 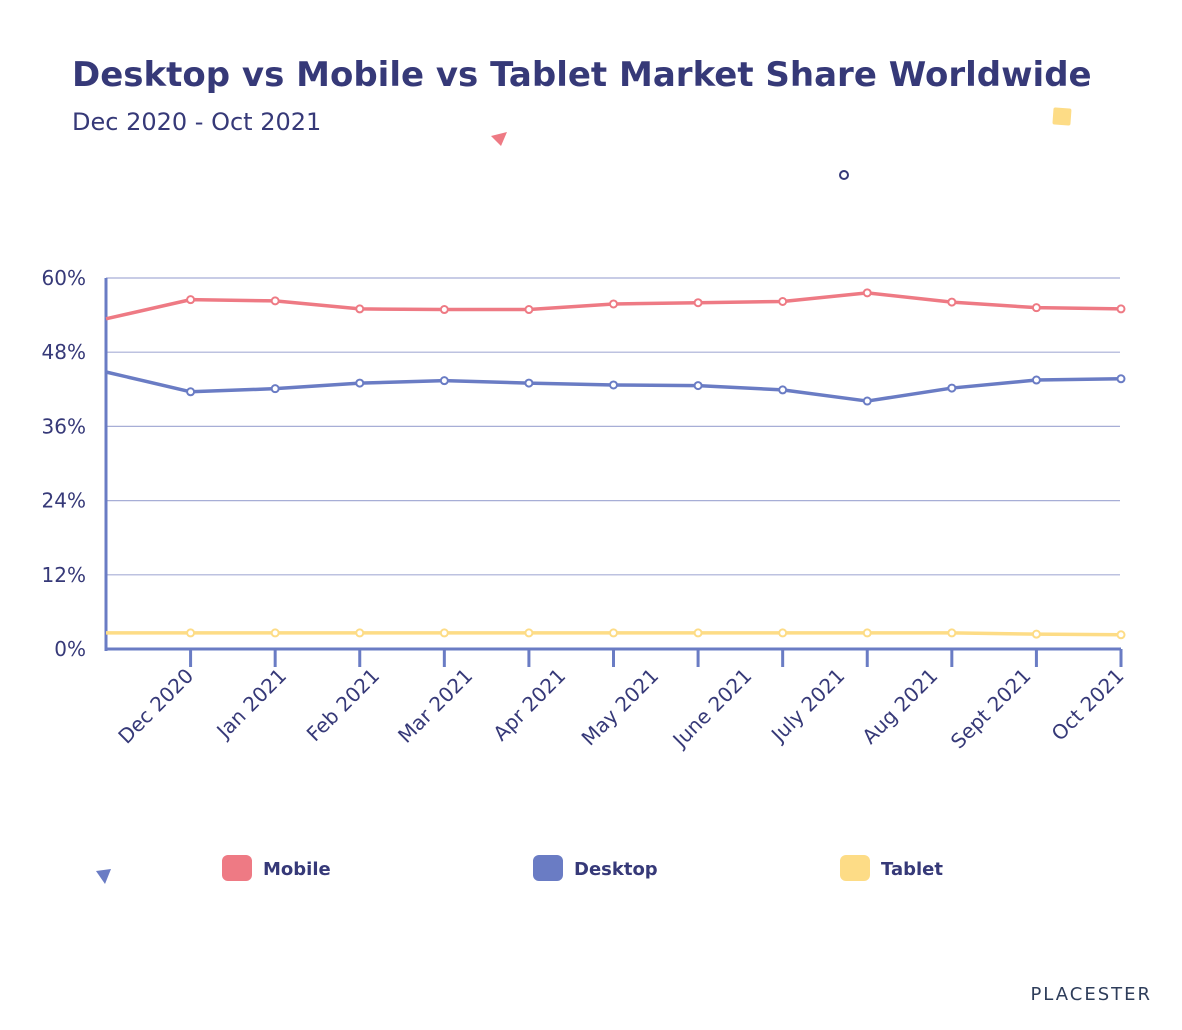 I want to click on y-tick-label: 24%, so click(x=64, y=501).